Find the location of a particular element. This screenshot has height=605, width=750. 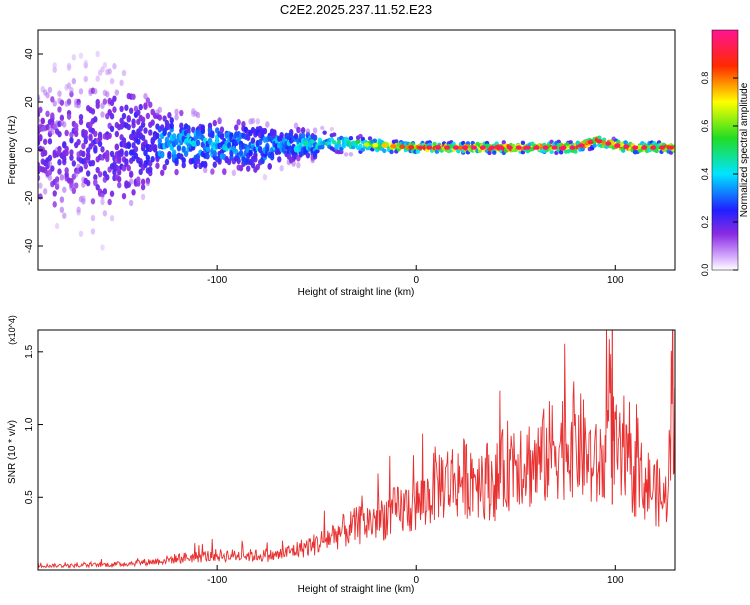

snr-xlabel: Height of straight line (km) is located at coordinates (356, 589).